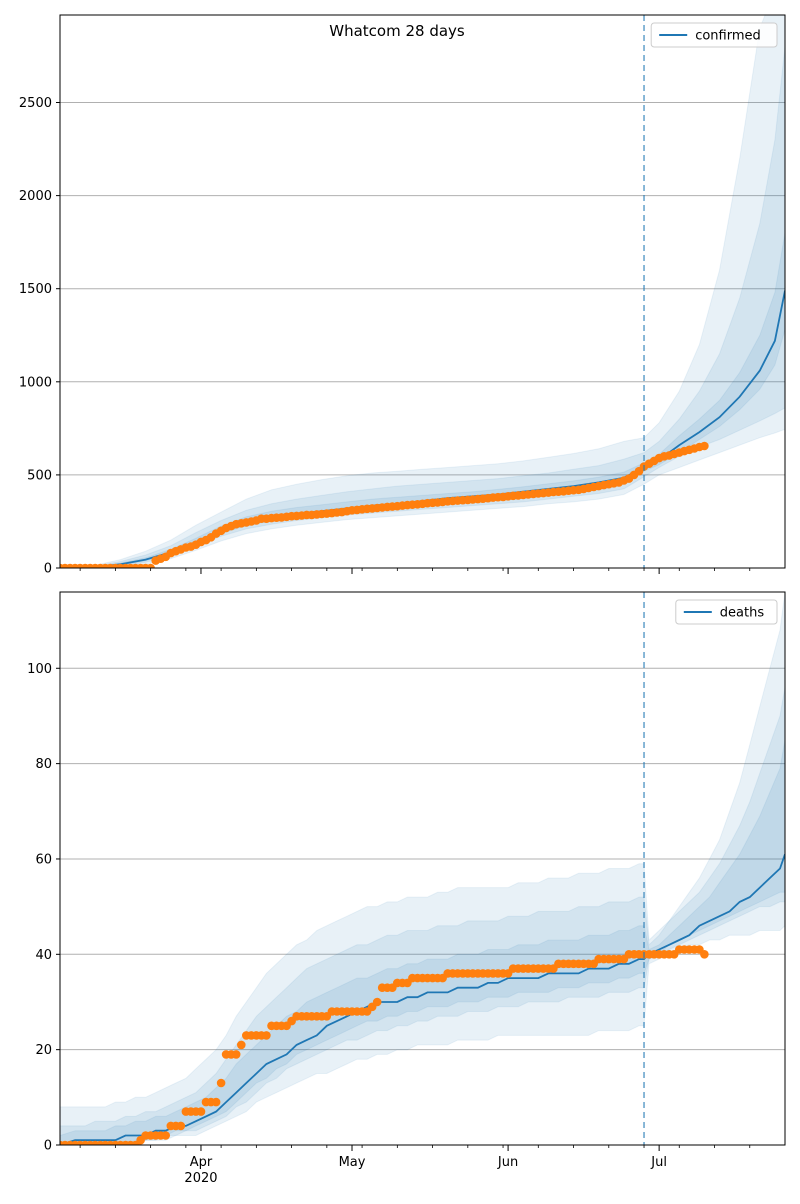 The image size is (800, 1204). Describe the element at coordinates (200, 1178) in the screenshot. I see `x-year-label: 2020` at that location.